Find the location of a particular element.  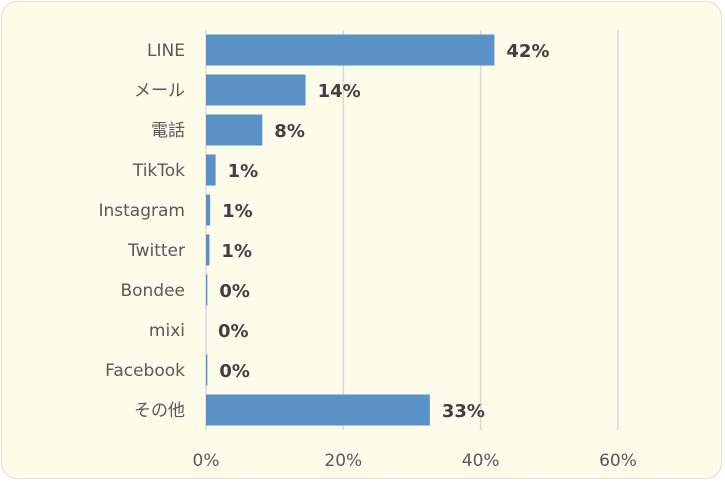

category-label: メール is located at coordinates (159, 91).